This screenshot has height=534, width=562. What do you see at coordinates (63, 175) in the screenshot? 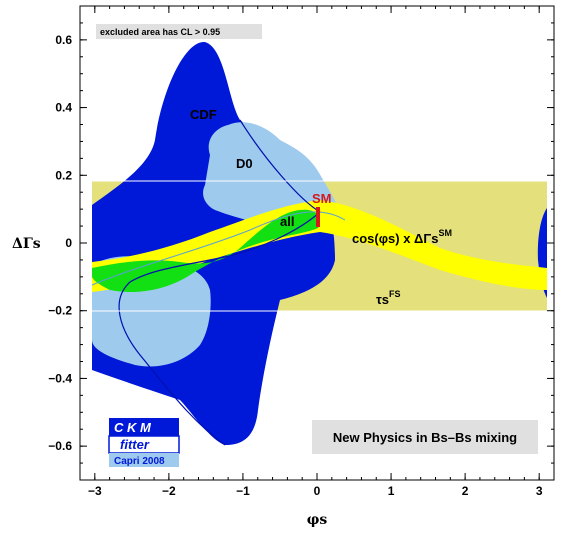
I see `y-tick-label: 0.2` at bounding box center [63, 175].